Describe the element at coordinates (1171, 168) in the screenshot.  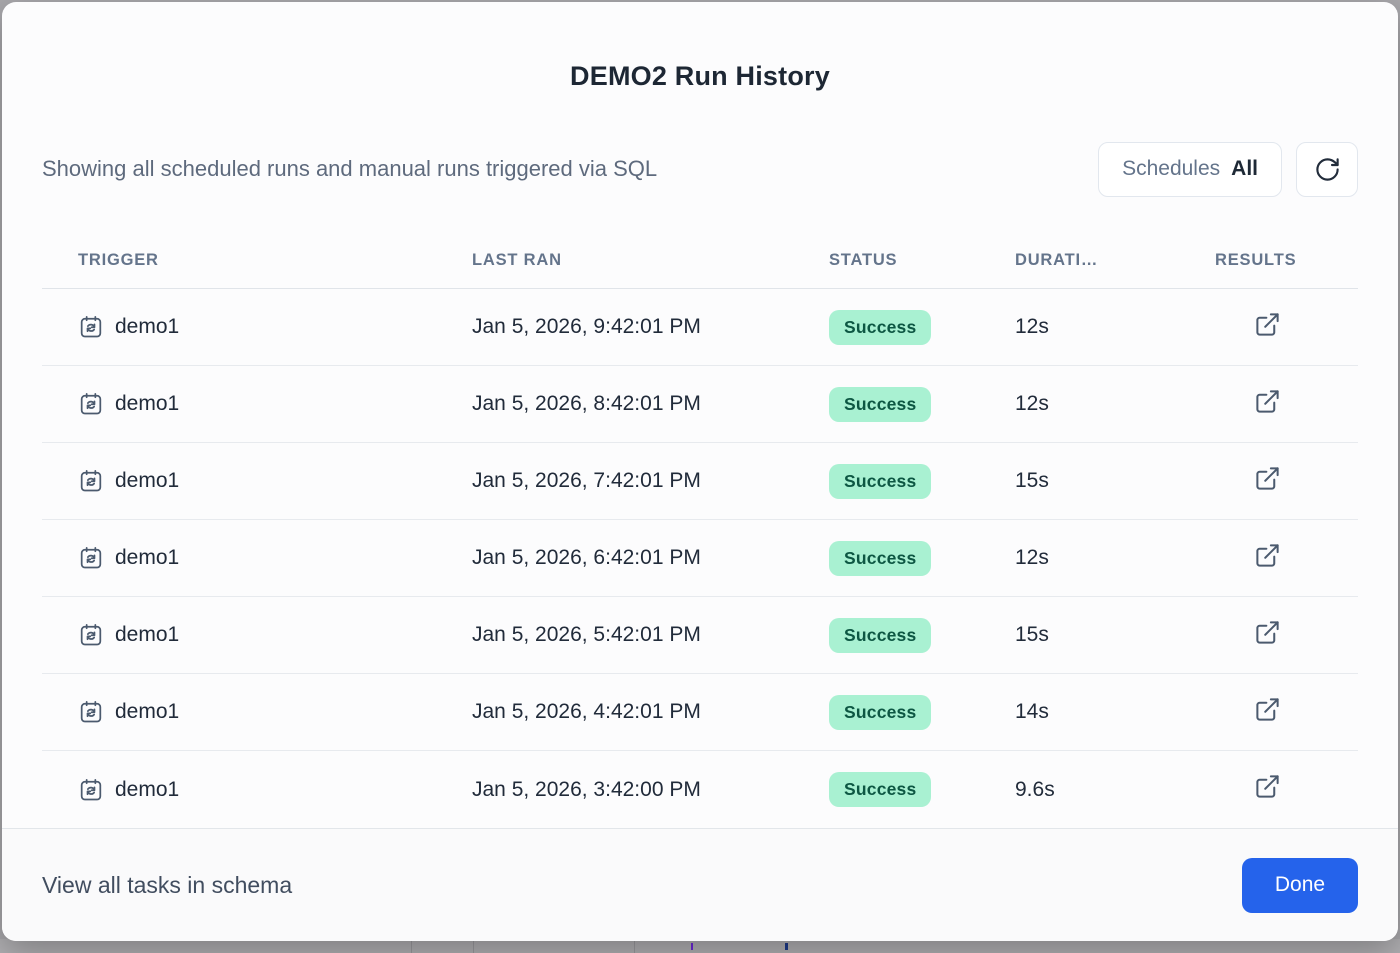
I see `schedules-filter-label: Schedules` at that location.